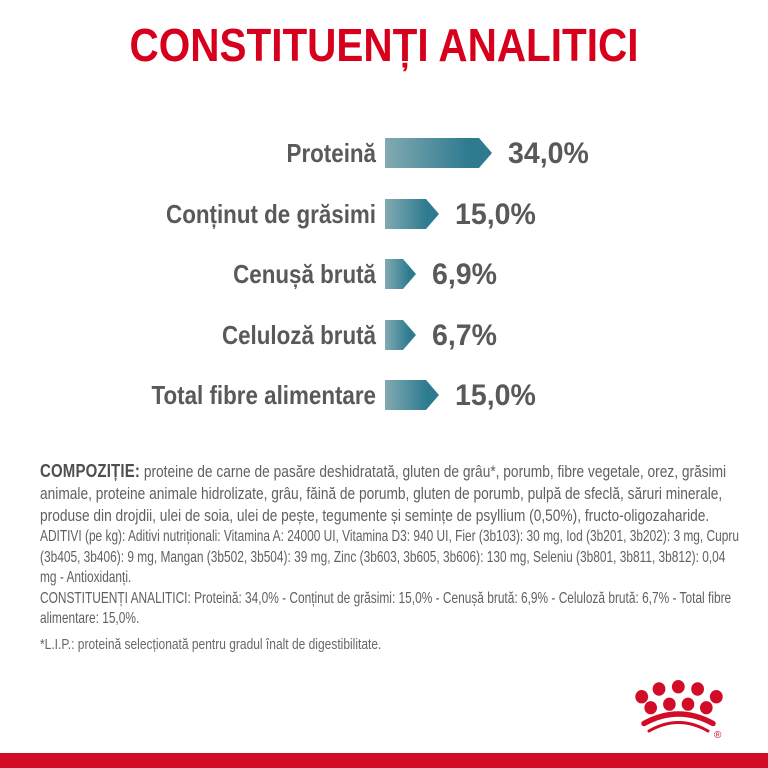 The image size is (768, 768). What do you see at coordinates (298, 335) in the screenshot?
I see `bar-label: Celuloză brută` at bounding box center [298, 335].